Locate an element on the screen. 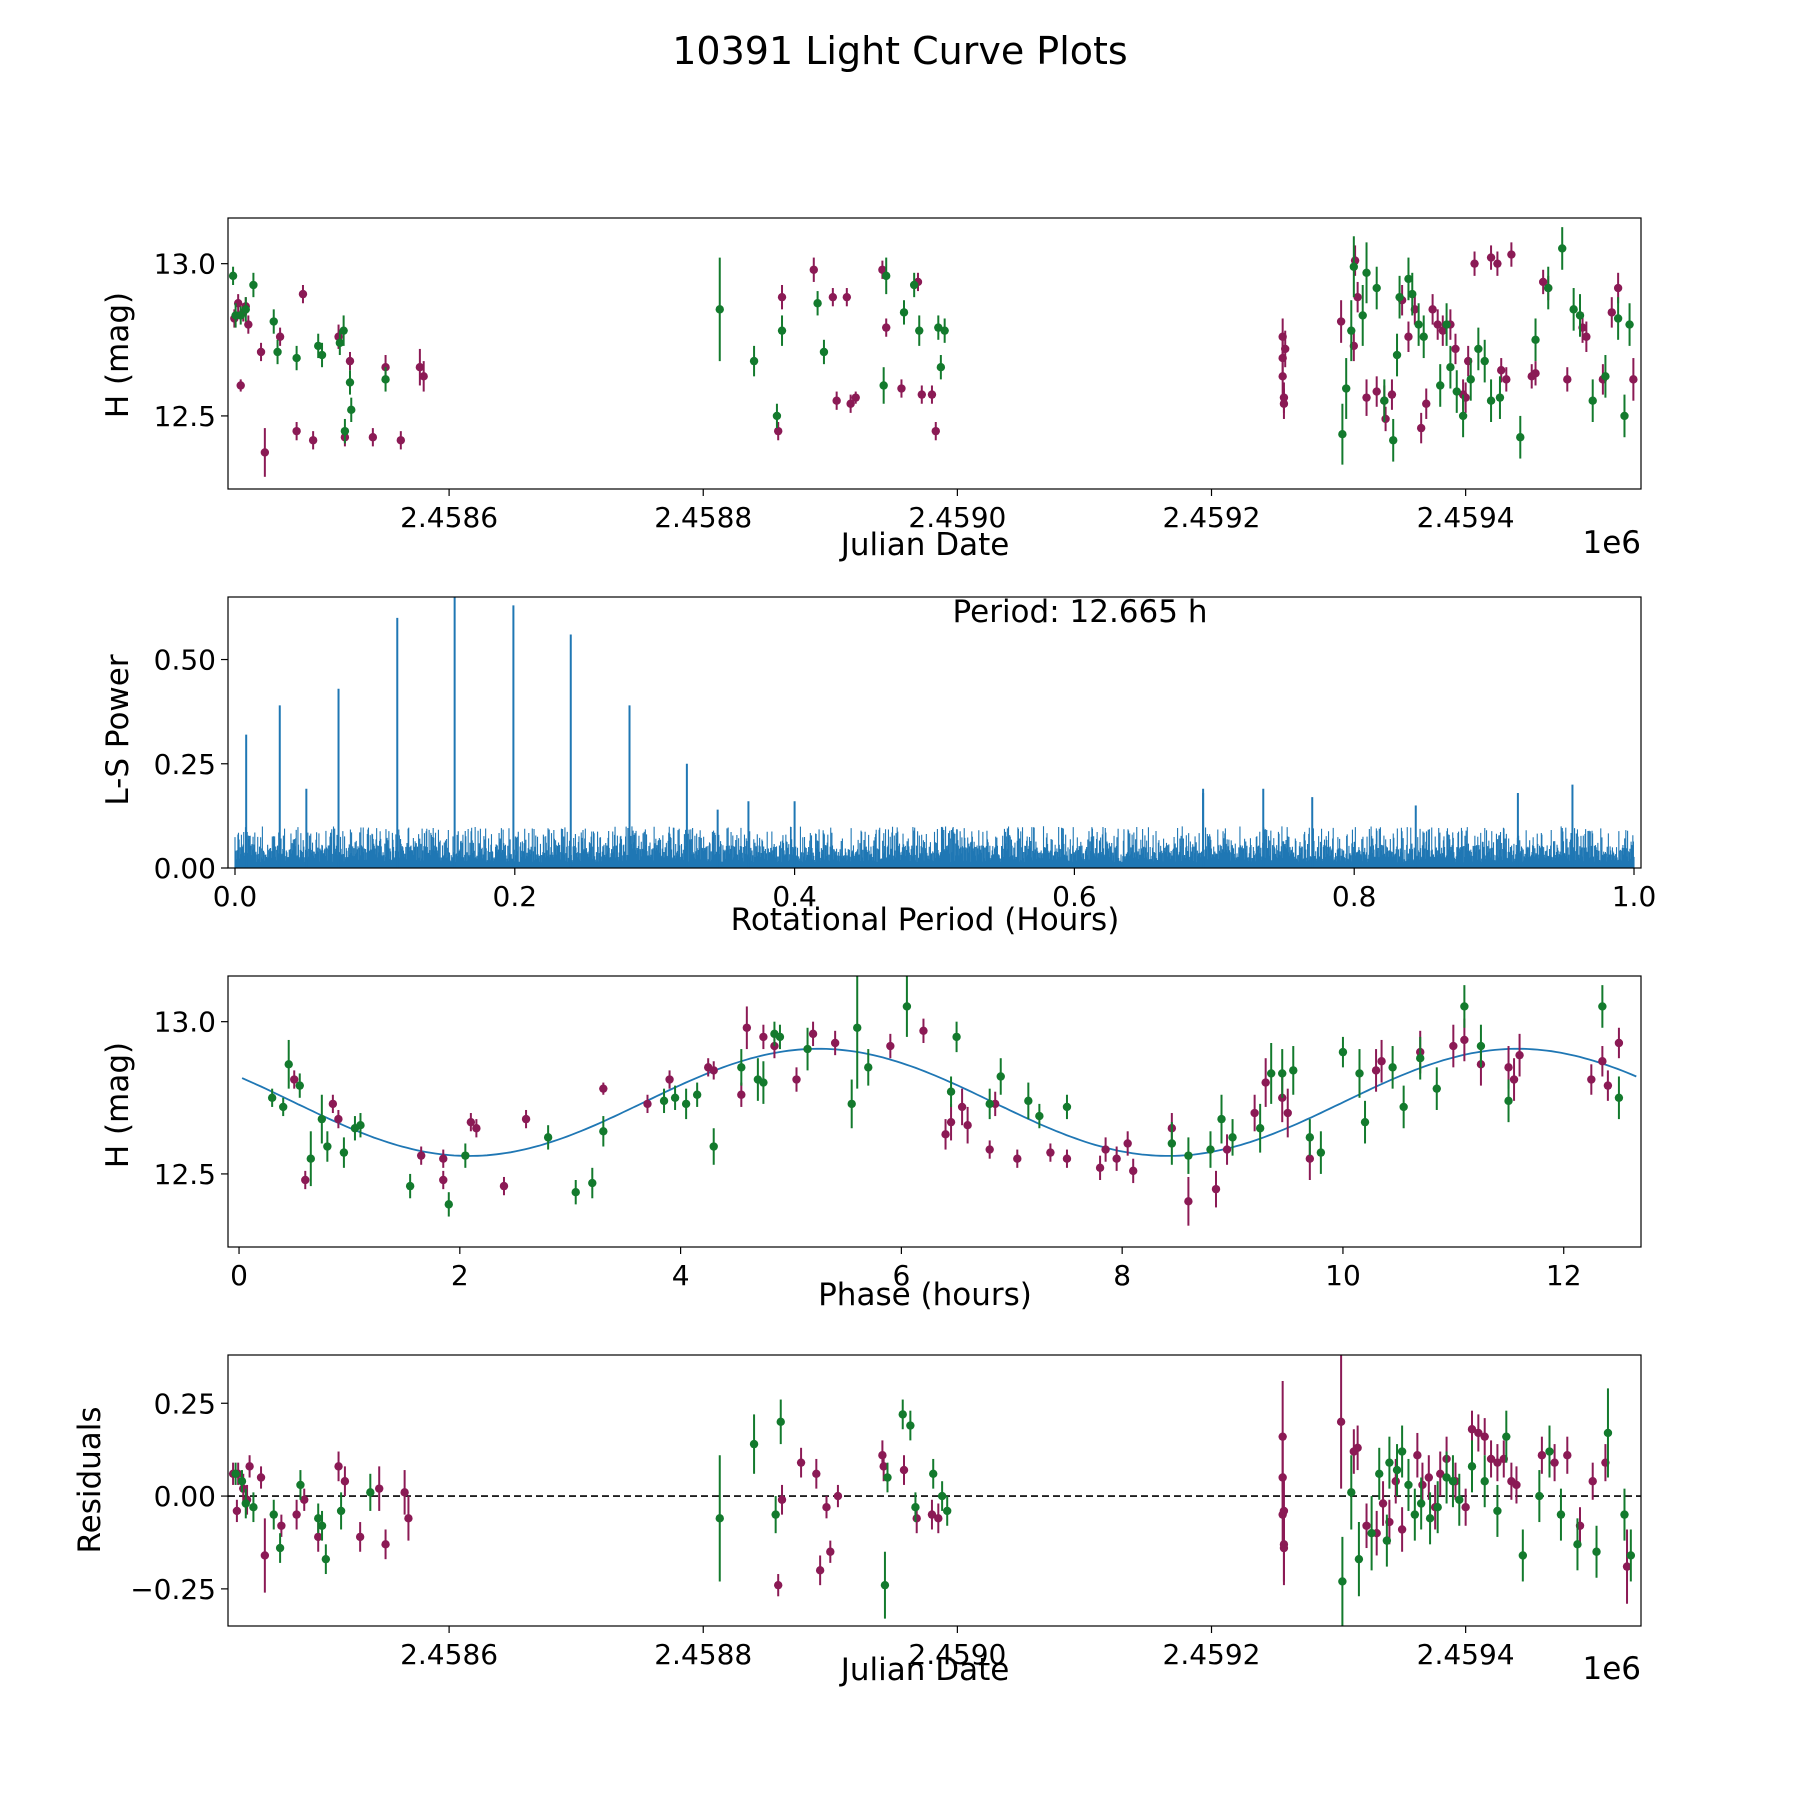 Image resolution: width=1800 pixels, height=1800 pixels. periodogram-xtick-label: 0.2 is located at coordinates (515, 896).